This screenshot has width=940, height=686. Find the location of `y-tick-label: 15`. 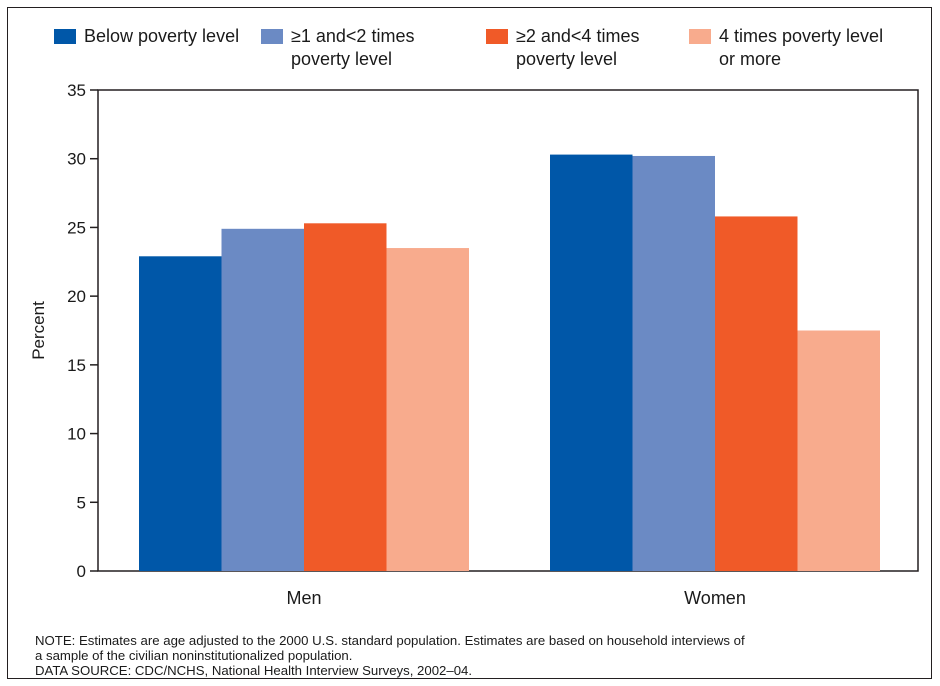

y-tick-label: 15 is located at coordinates (76, 365).